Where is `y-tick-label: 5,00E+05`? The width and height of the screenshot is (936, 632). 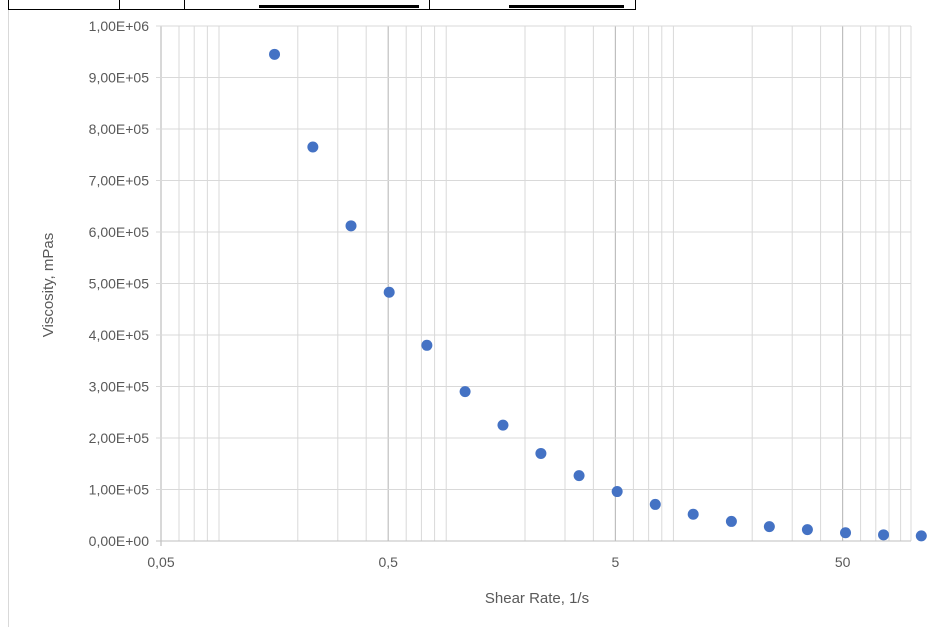
y-tick-label: 5,00E+05 is located at coordinates (119, 284).